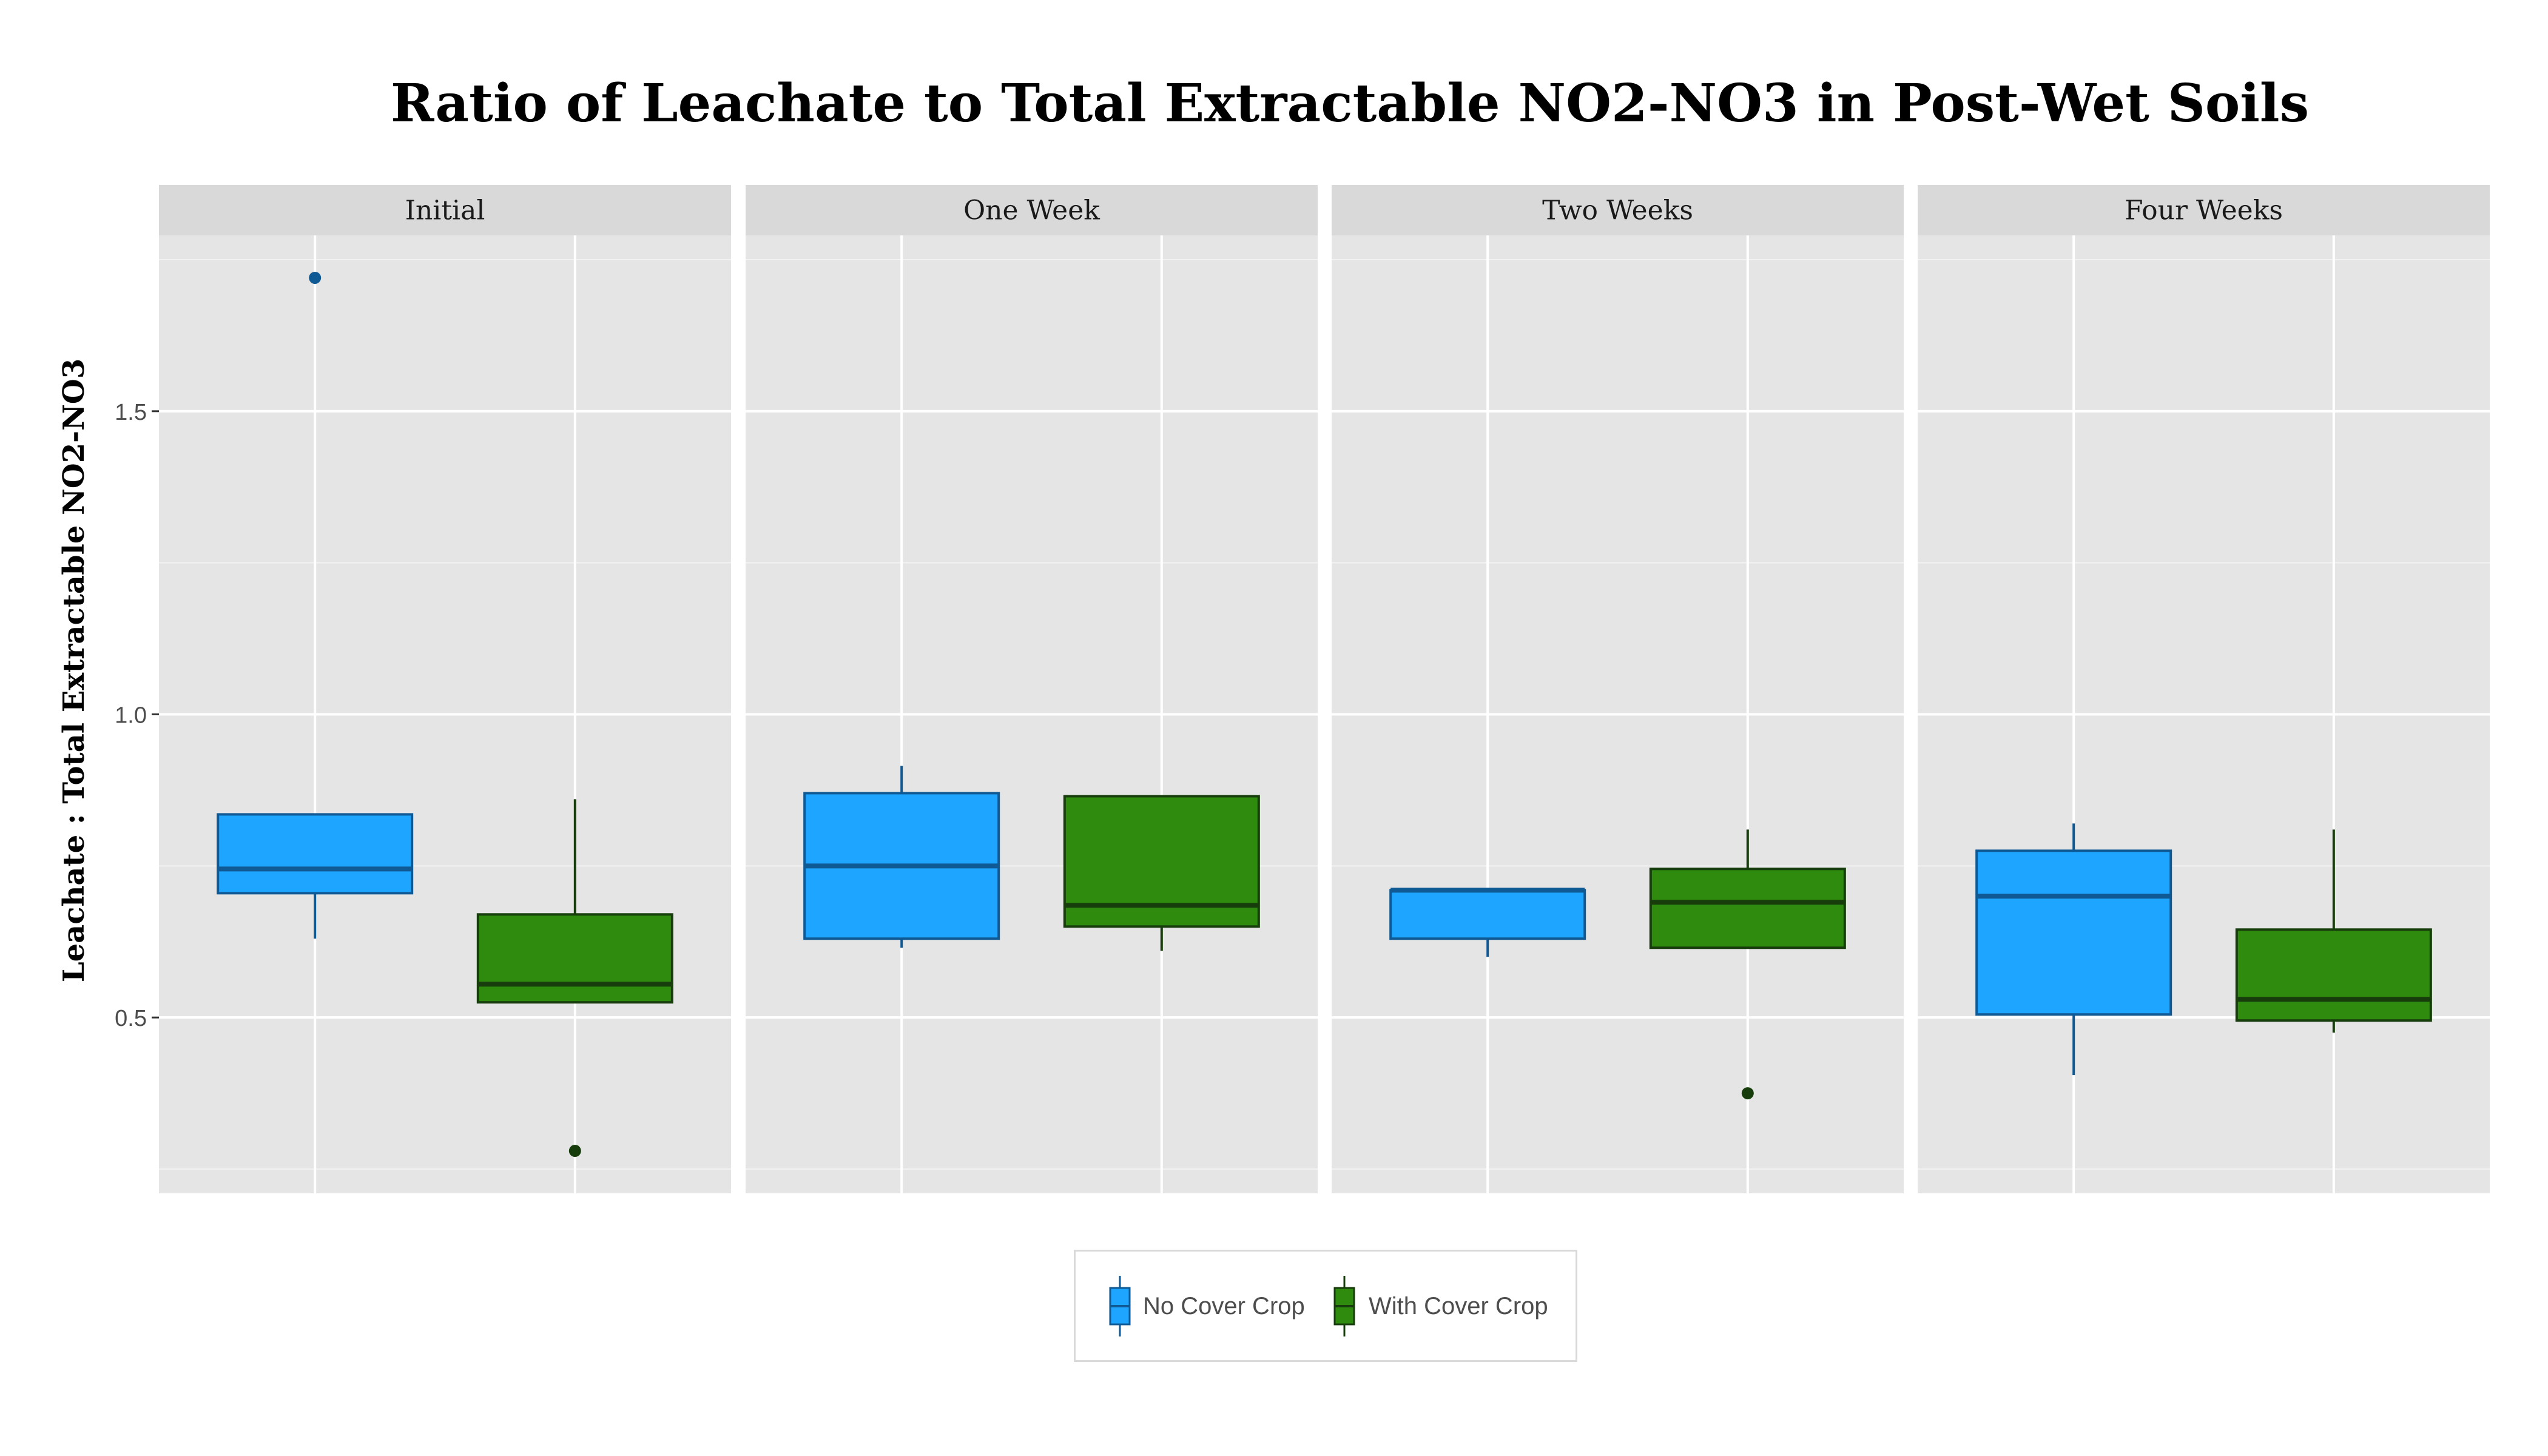 Image resolution: width=2548 pixels, height=1456 pixels. I want to click on facet-label-one-week: One Week, so click(1031, 210).